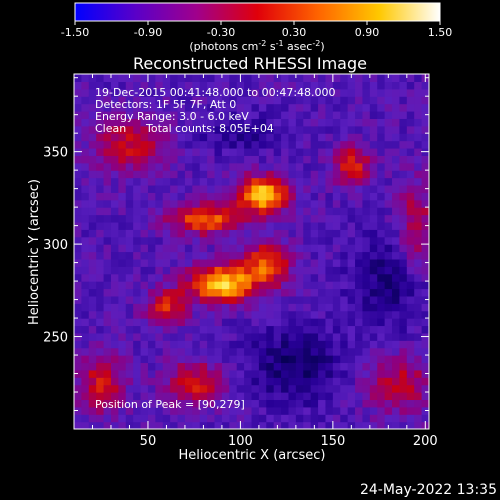 The height and width of the screenshot is (500, 500). Describe the element at coordinates (240, 441) in the screenshot. I see `x-tick-label: 100` at that location.